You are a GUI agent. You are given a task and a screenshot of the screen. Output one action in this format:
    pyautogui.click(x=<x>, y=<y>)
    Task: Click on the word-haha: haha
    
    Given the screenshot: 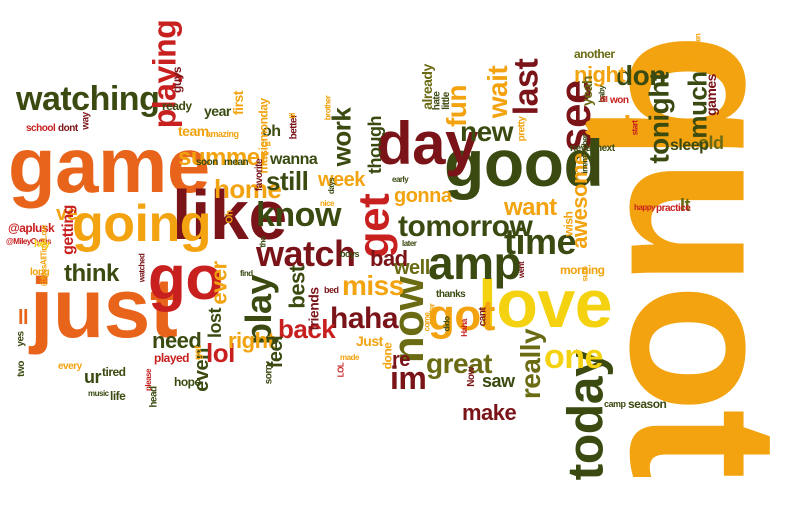 What is the action you would take?
    pyautogui.click(x=364, y=318)
    